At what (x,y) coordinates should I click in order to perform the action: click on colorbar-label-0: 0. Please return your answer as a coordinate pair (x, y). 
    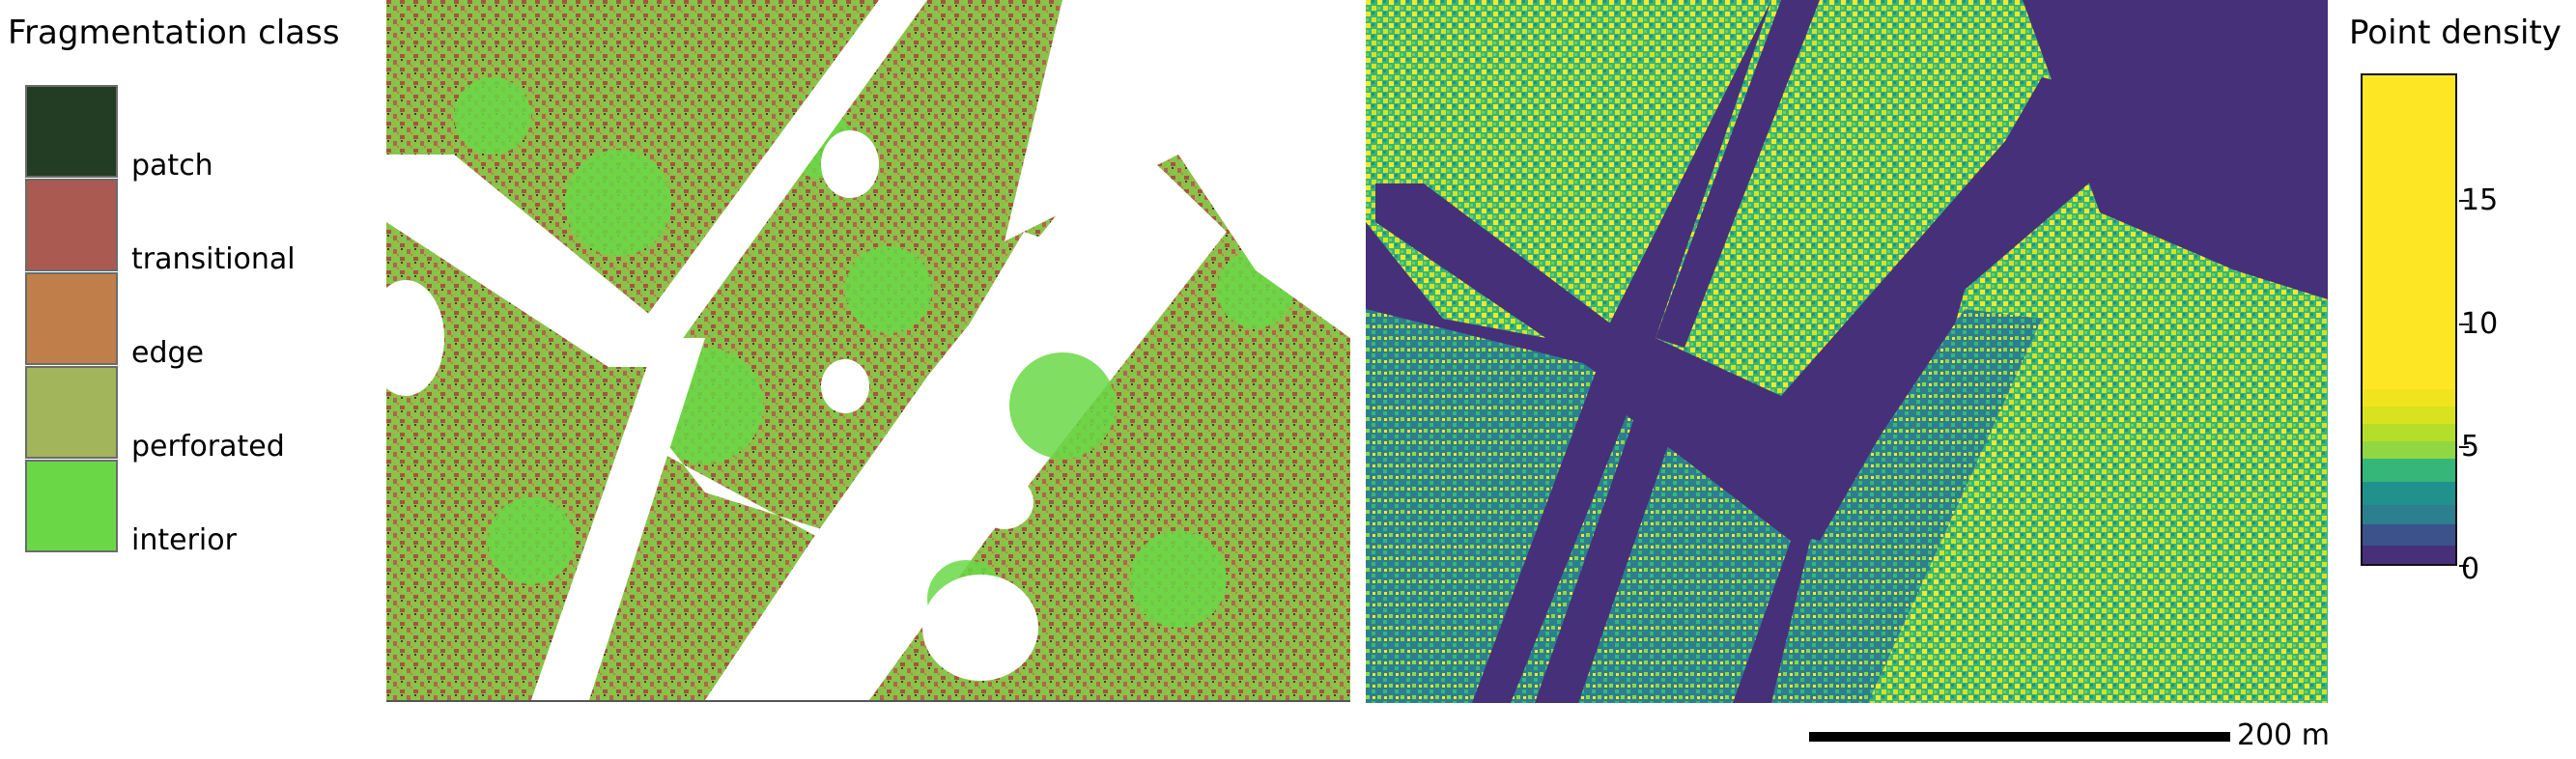
    Looking at the image, I should click on (2470, 569).